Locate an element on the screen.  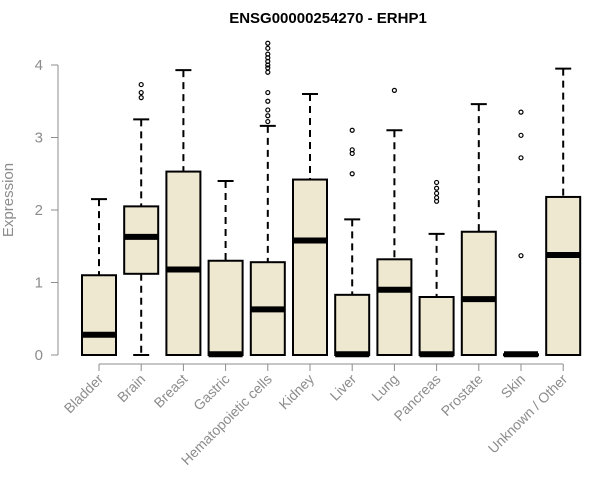
x-tick-label: Brain is located at coordinates (131, 388).